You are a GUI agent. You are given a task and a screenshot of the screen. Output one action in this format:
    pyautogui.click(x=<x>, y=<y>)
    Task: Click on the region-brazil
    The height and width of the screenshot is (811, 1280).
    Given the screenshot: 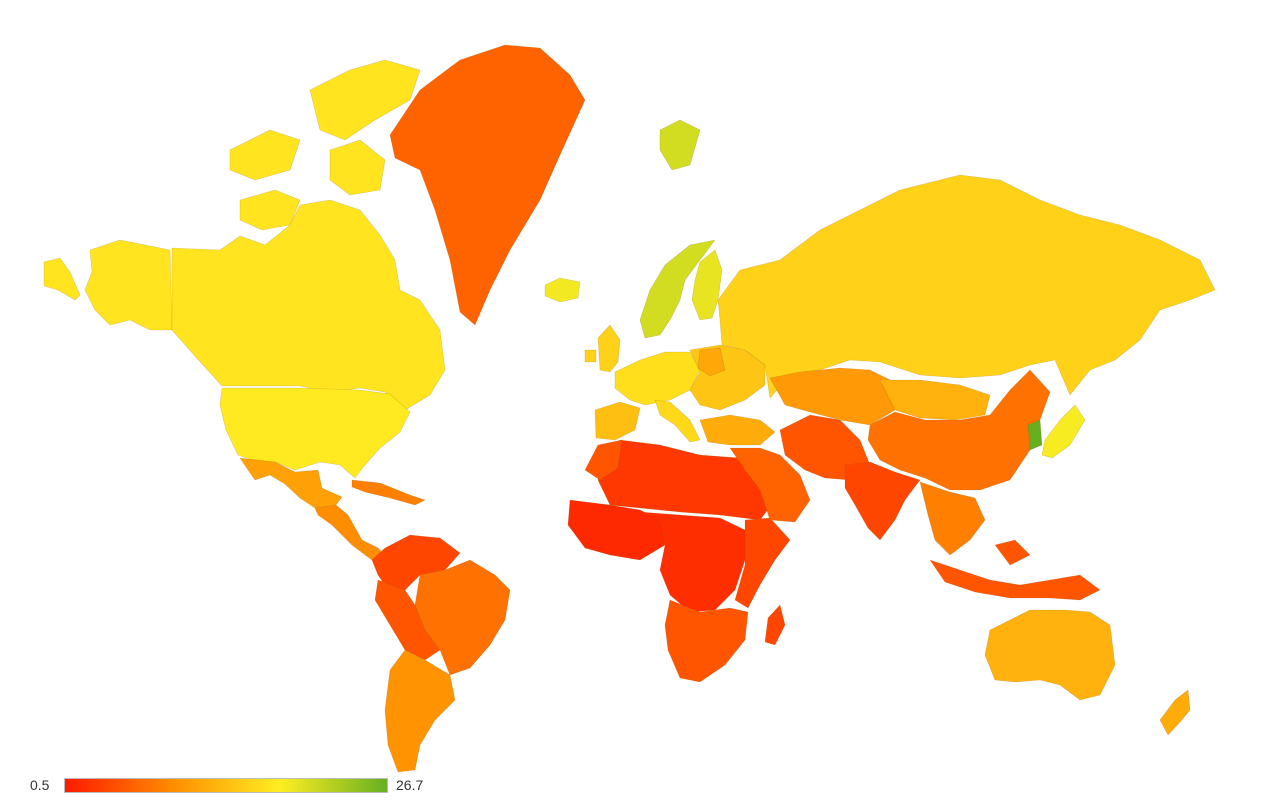 What is the action you would take?
    pyautogui.click(x=462, y=617)
    